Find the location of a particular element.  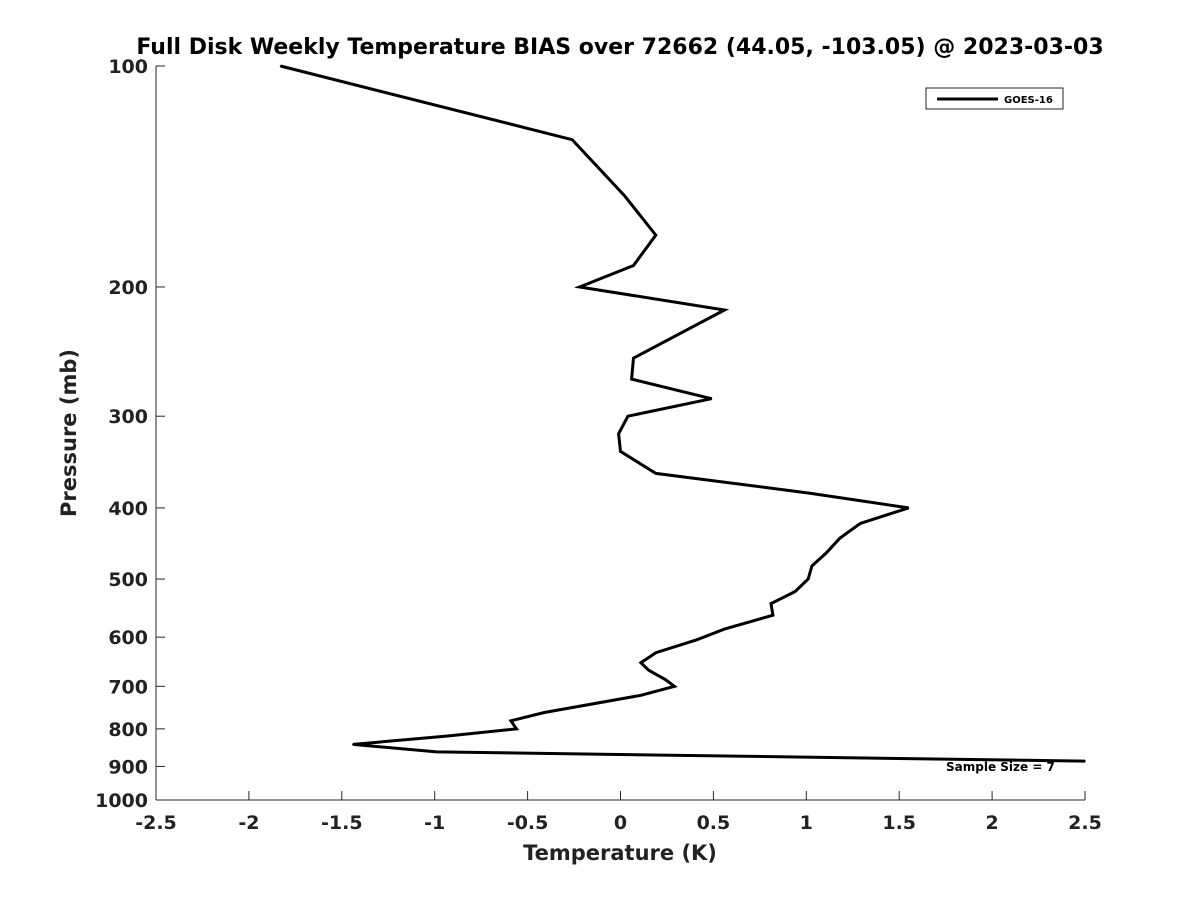

x-axis-label: Temperature (K) is located at coordinates (620, 853).